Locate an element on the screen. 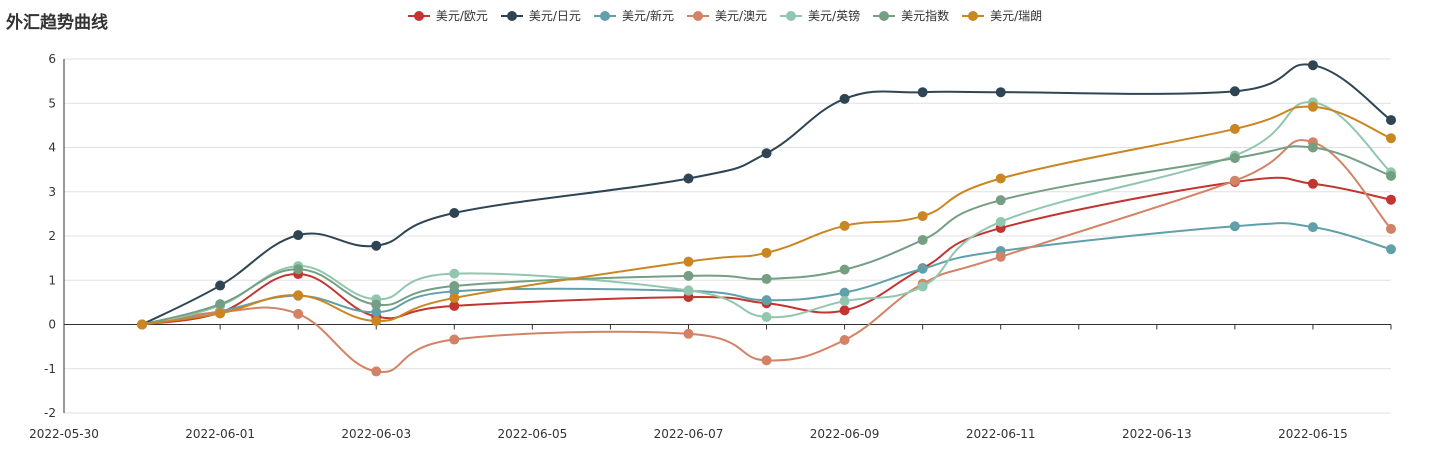  x-tick-label: 2022-06-03 is located at coordinates (376, 434).